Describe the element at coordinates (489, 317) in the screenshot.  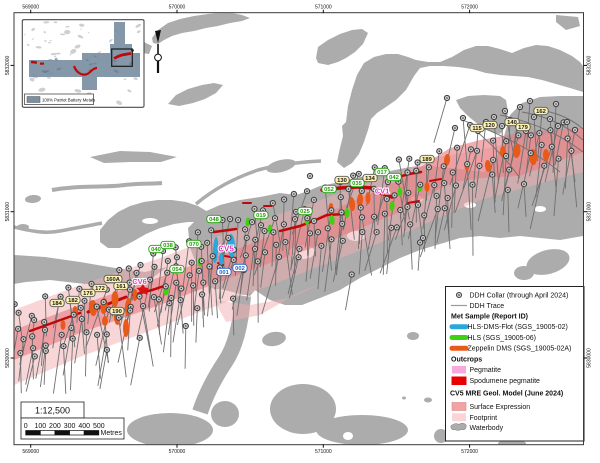
I see `svg-text: Met Sample (Report ID)` at that location.